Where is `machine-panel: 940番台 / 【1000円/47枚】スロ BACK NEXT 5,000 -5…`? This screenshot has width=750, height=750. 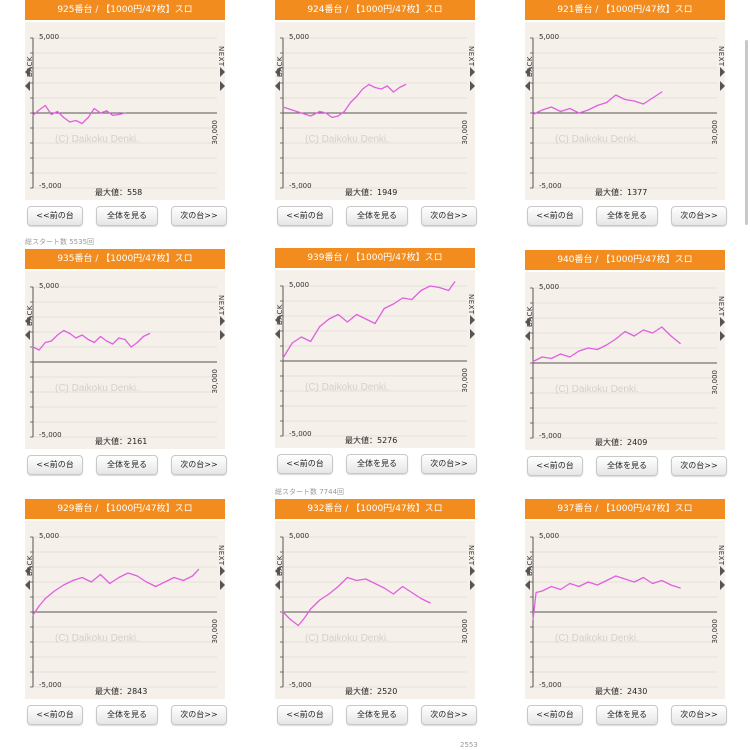 machine-panel: 940番台 / 【1000円/47枚】スロ BACK NEXT 5,000 -5… is located at coordinates (626, 366).